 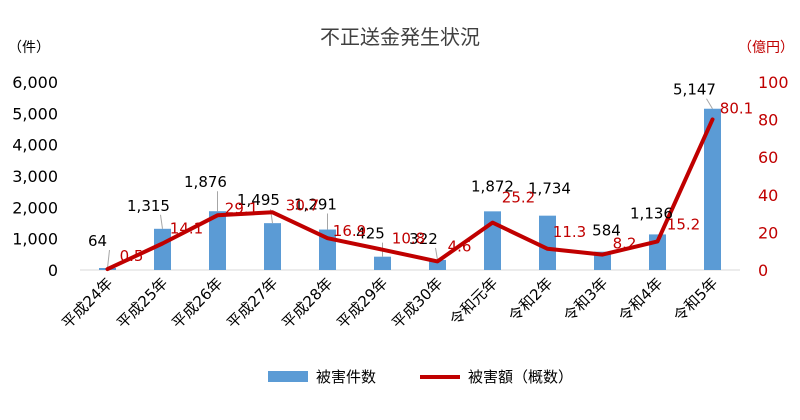 What do you see at coordinates (362, 303) in the screenshot?
I see `x-tick-label: 平成29年` at bounding box center [362, 303].